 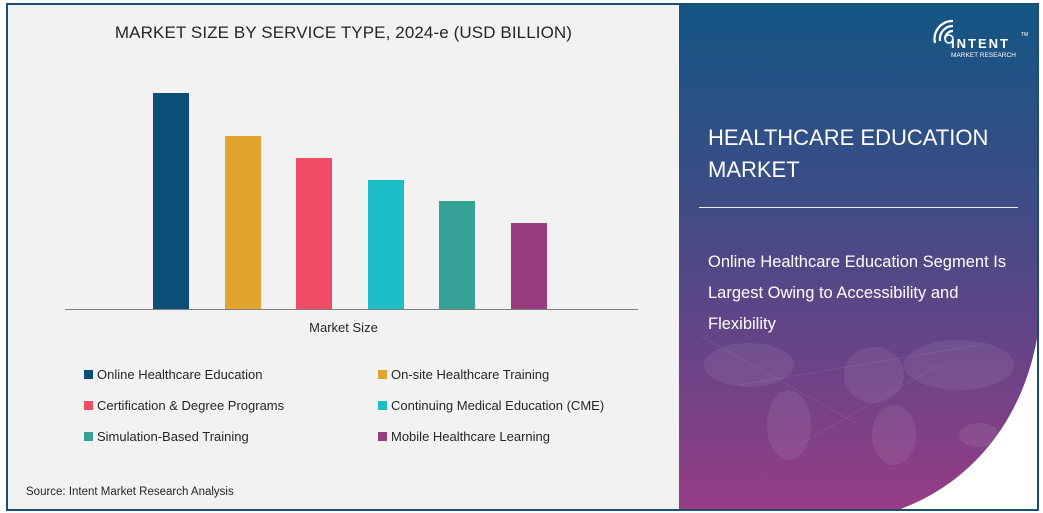 I want to click on legend-item: Certification & Degree Programs, so click(x=184, y=405).